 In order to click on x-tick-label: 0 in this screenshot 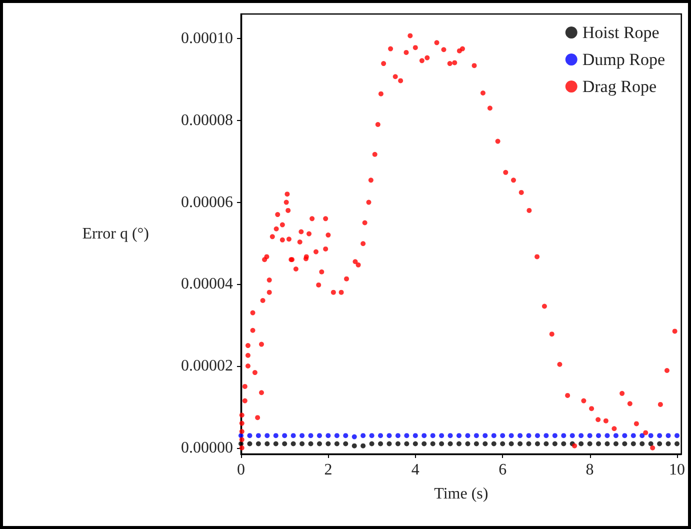, I will do `click(241, 470)`.